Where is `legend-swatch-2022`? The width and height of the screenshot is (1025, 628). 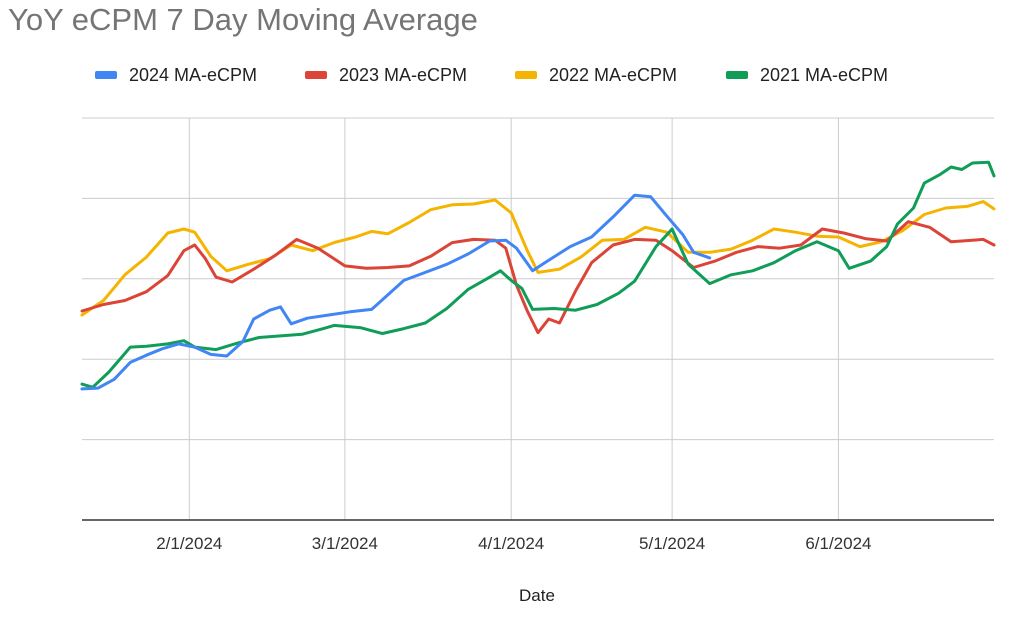
legend-swatch-2022 is located at coordinates (526, 75).